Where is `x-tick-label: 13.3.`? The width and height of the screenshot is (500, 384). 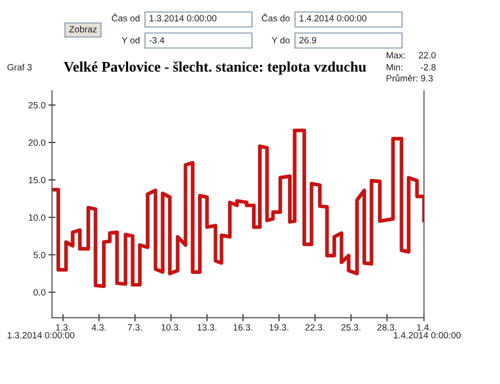 x-tick-label: 13.3. is located at coordinates (207, 327).